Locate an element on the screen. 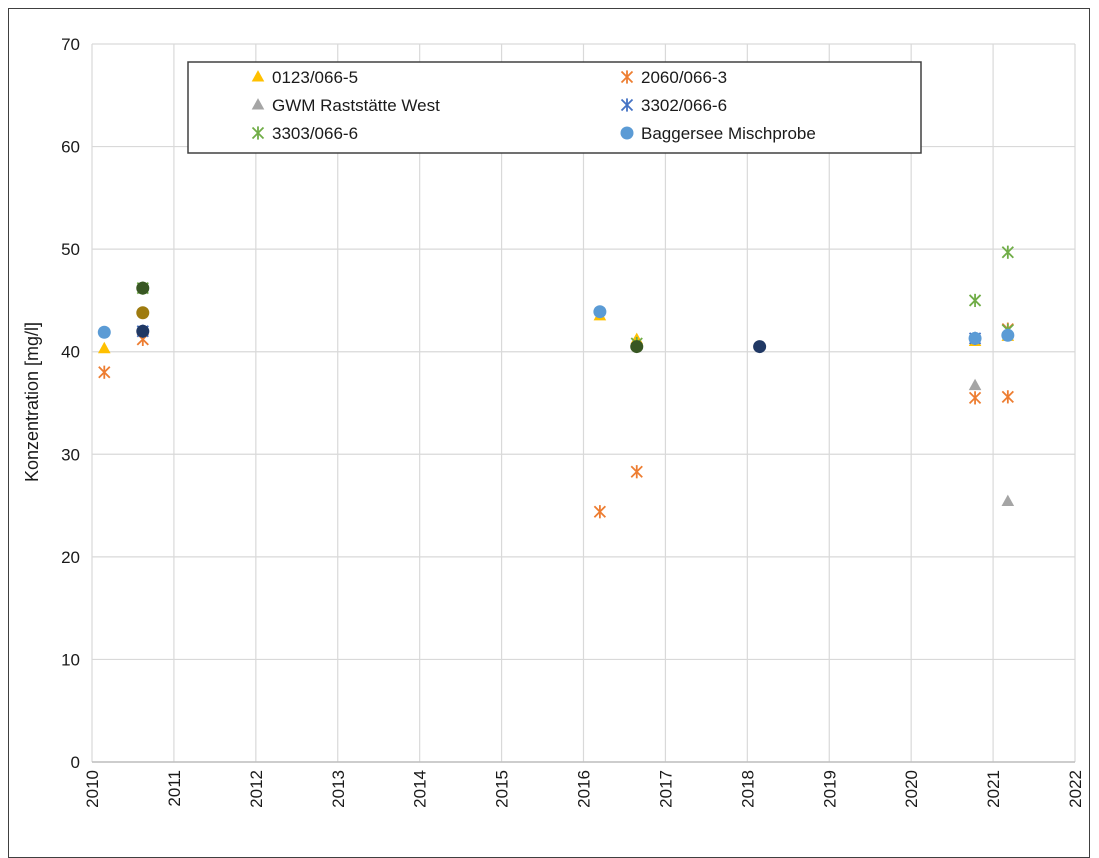 This screenshot has height=858, width=1099. x-tick-label: 2016 is located at coordinates (584, 789).